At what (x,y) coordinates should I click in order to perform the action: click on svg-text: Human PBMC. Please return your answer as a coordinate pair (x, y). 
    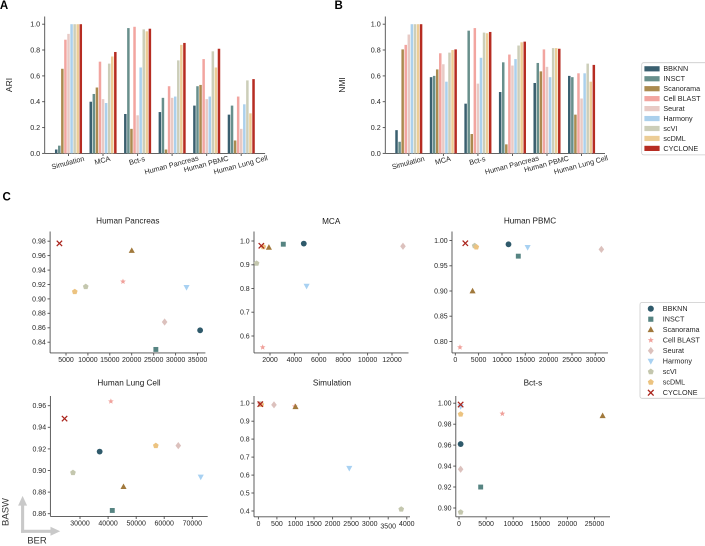
    Looking at the image, I should click on (530, 221).